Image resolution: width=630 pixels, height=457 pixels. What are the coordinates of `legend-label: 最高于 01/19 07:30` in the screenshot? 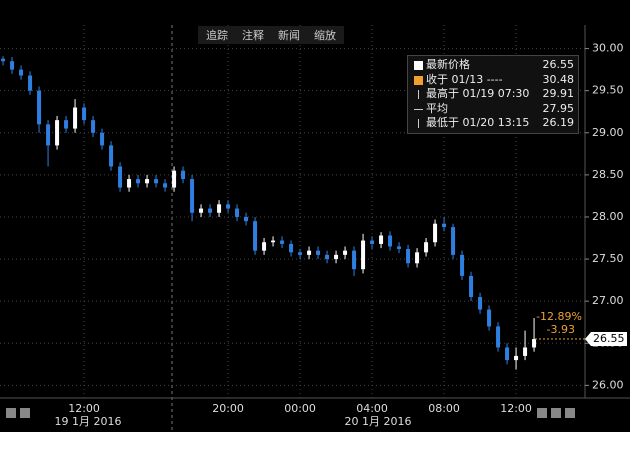 It's located at (478, 93).